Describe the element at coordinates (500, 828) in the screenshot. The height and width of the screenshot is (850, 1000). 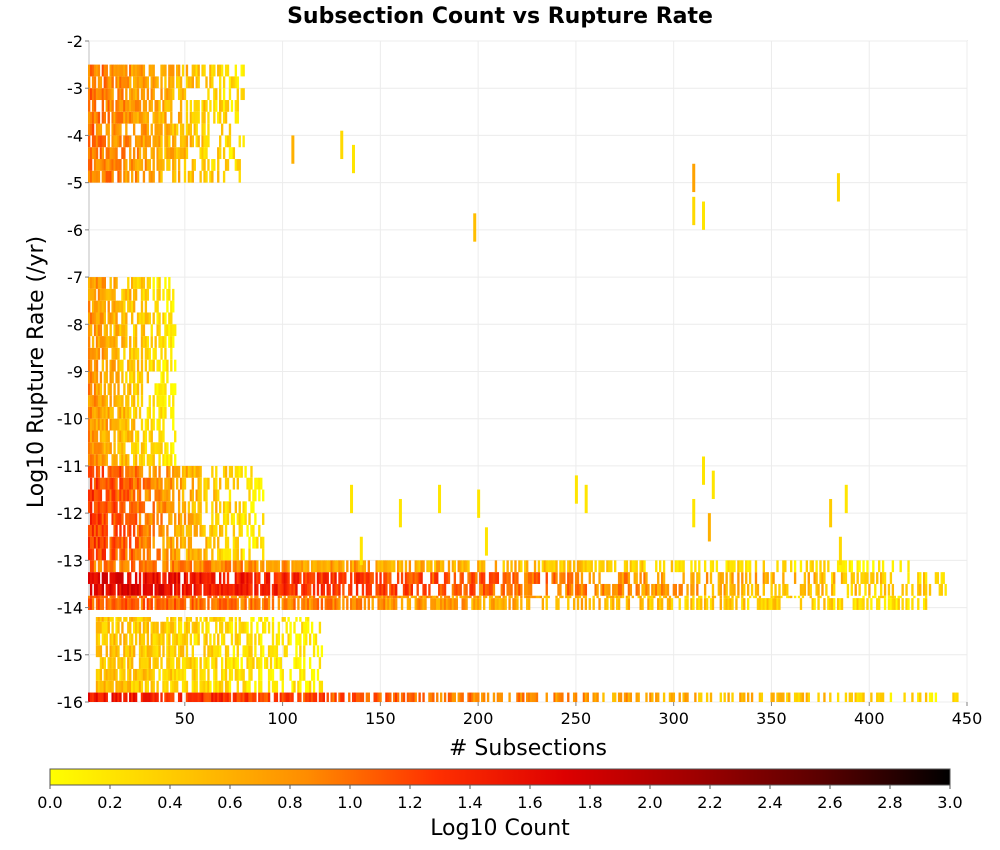
I see `colorbar-title: Log10 Count` at that location.